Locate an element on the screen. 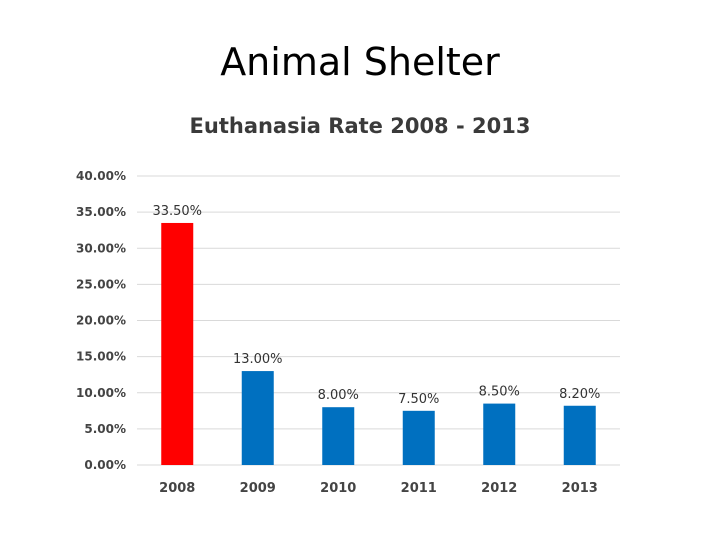 Image resolution: width=720 pixels, height=540 pixels. x-tick-label-2010: 2010 is located at coordinates (338, 488).